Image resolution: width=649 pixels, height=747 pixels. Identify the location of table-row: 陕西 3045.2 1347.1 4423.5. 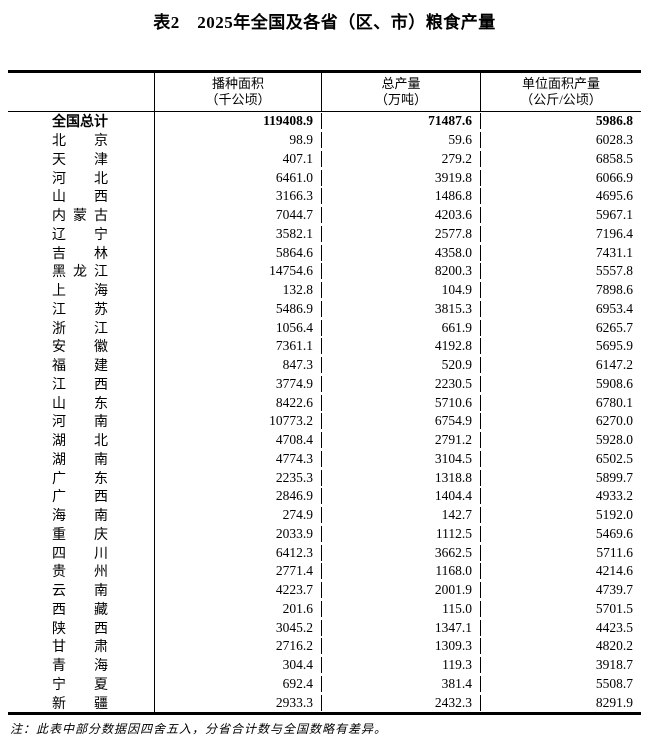
(324, 627).